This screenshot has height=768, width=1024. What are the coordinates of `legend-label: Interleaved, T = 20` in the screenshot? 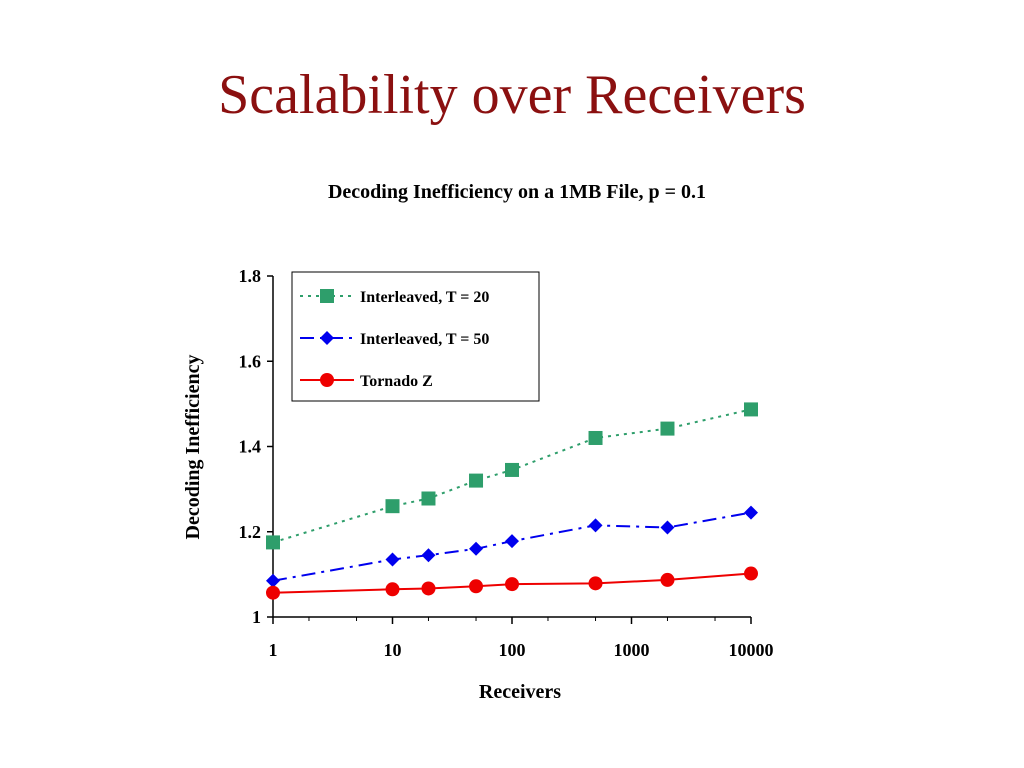 It's located at (424, 297).